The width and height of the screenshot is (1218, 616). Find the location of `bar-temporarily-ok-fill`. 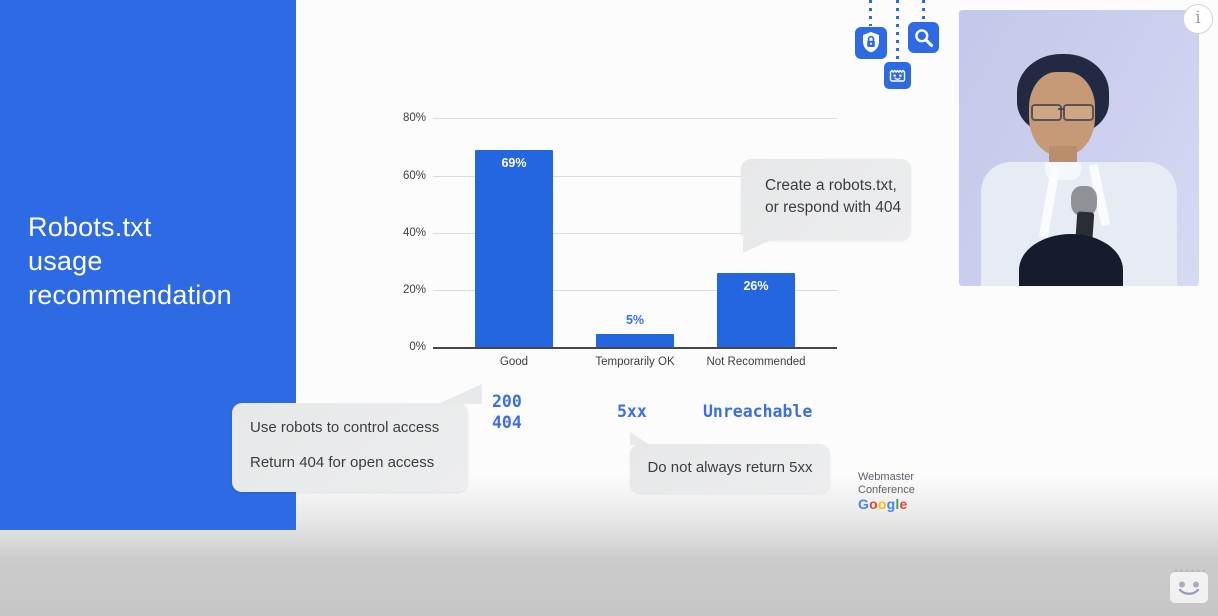

bar-temporarily-ok-fill is located at coordinates (635, 341).